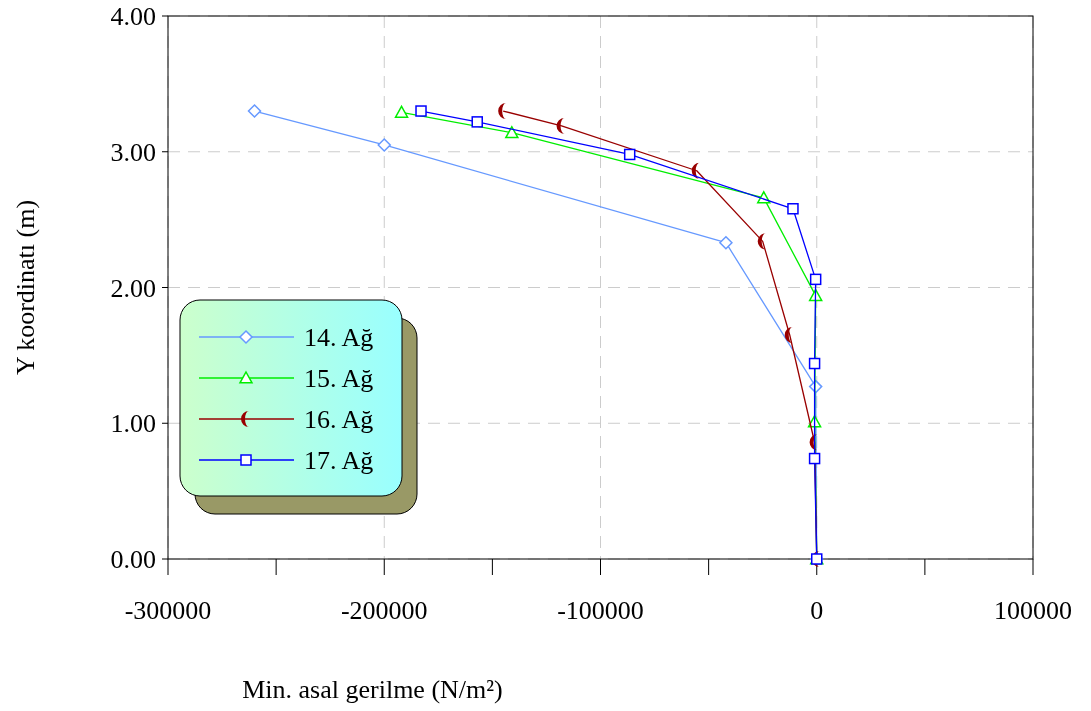  I want to click on y-tick-label: 1.00, so click(133, 424).